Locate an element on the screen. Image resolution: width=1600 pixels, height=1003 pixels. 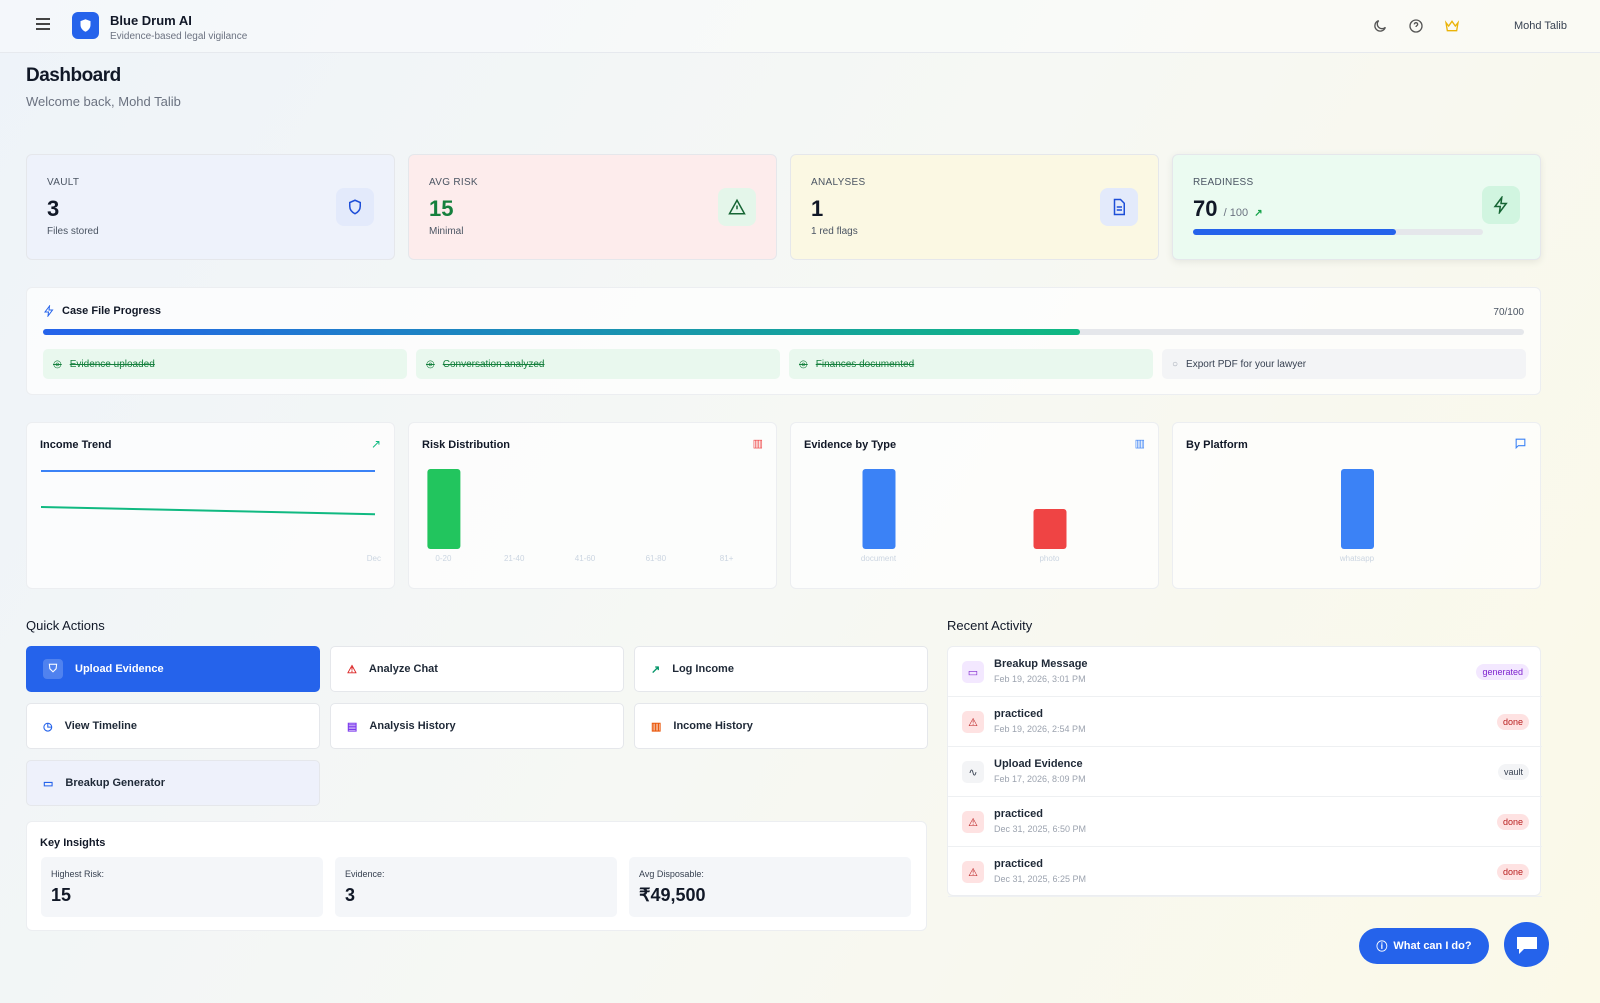
recent-activity-title: Recent Activity is located at coordinates (990, 625).